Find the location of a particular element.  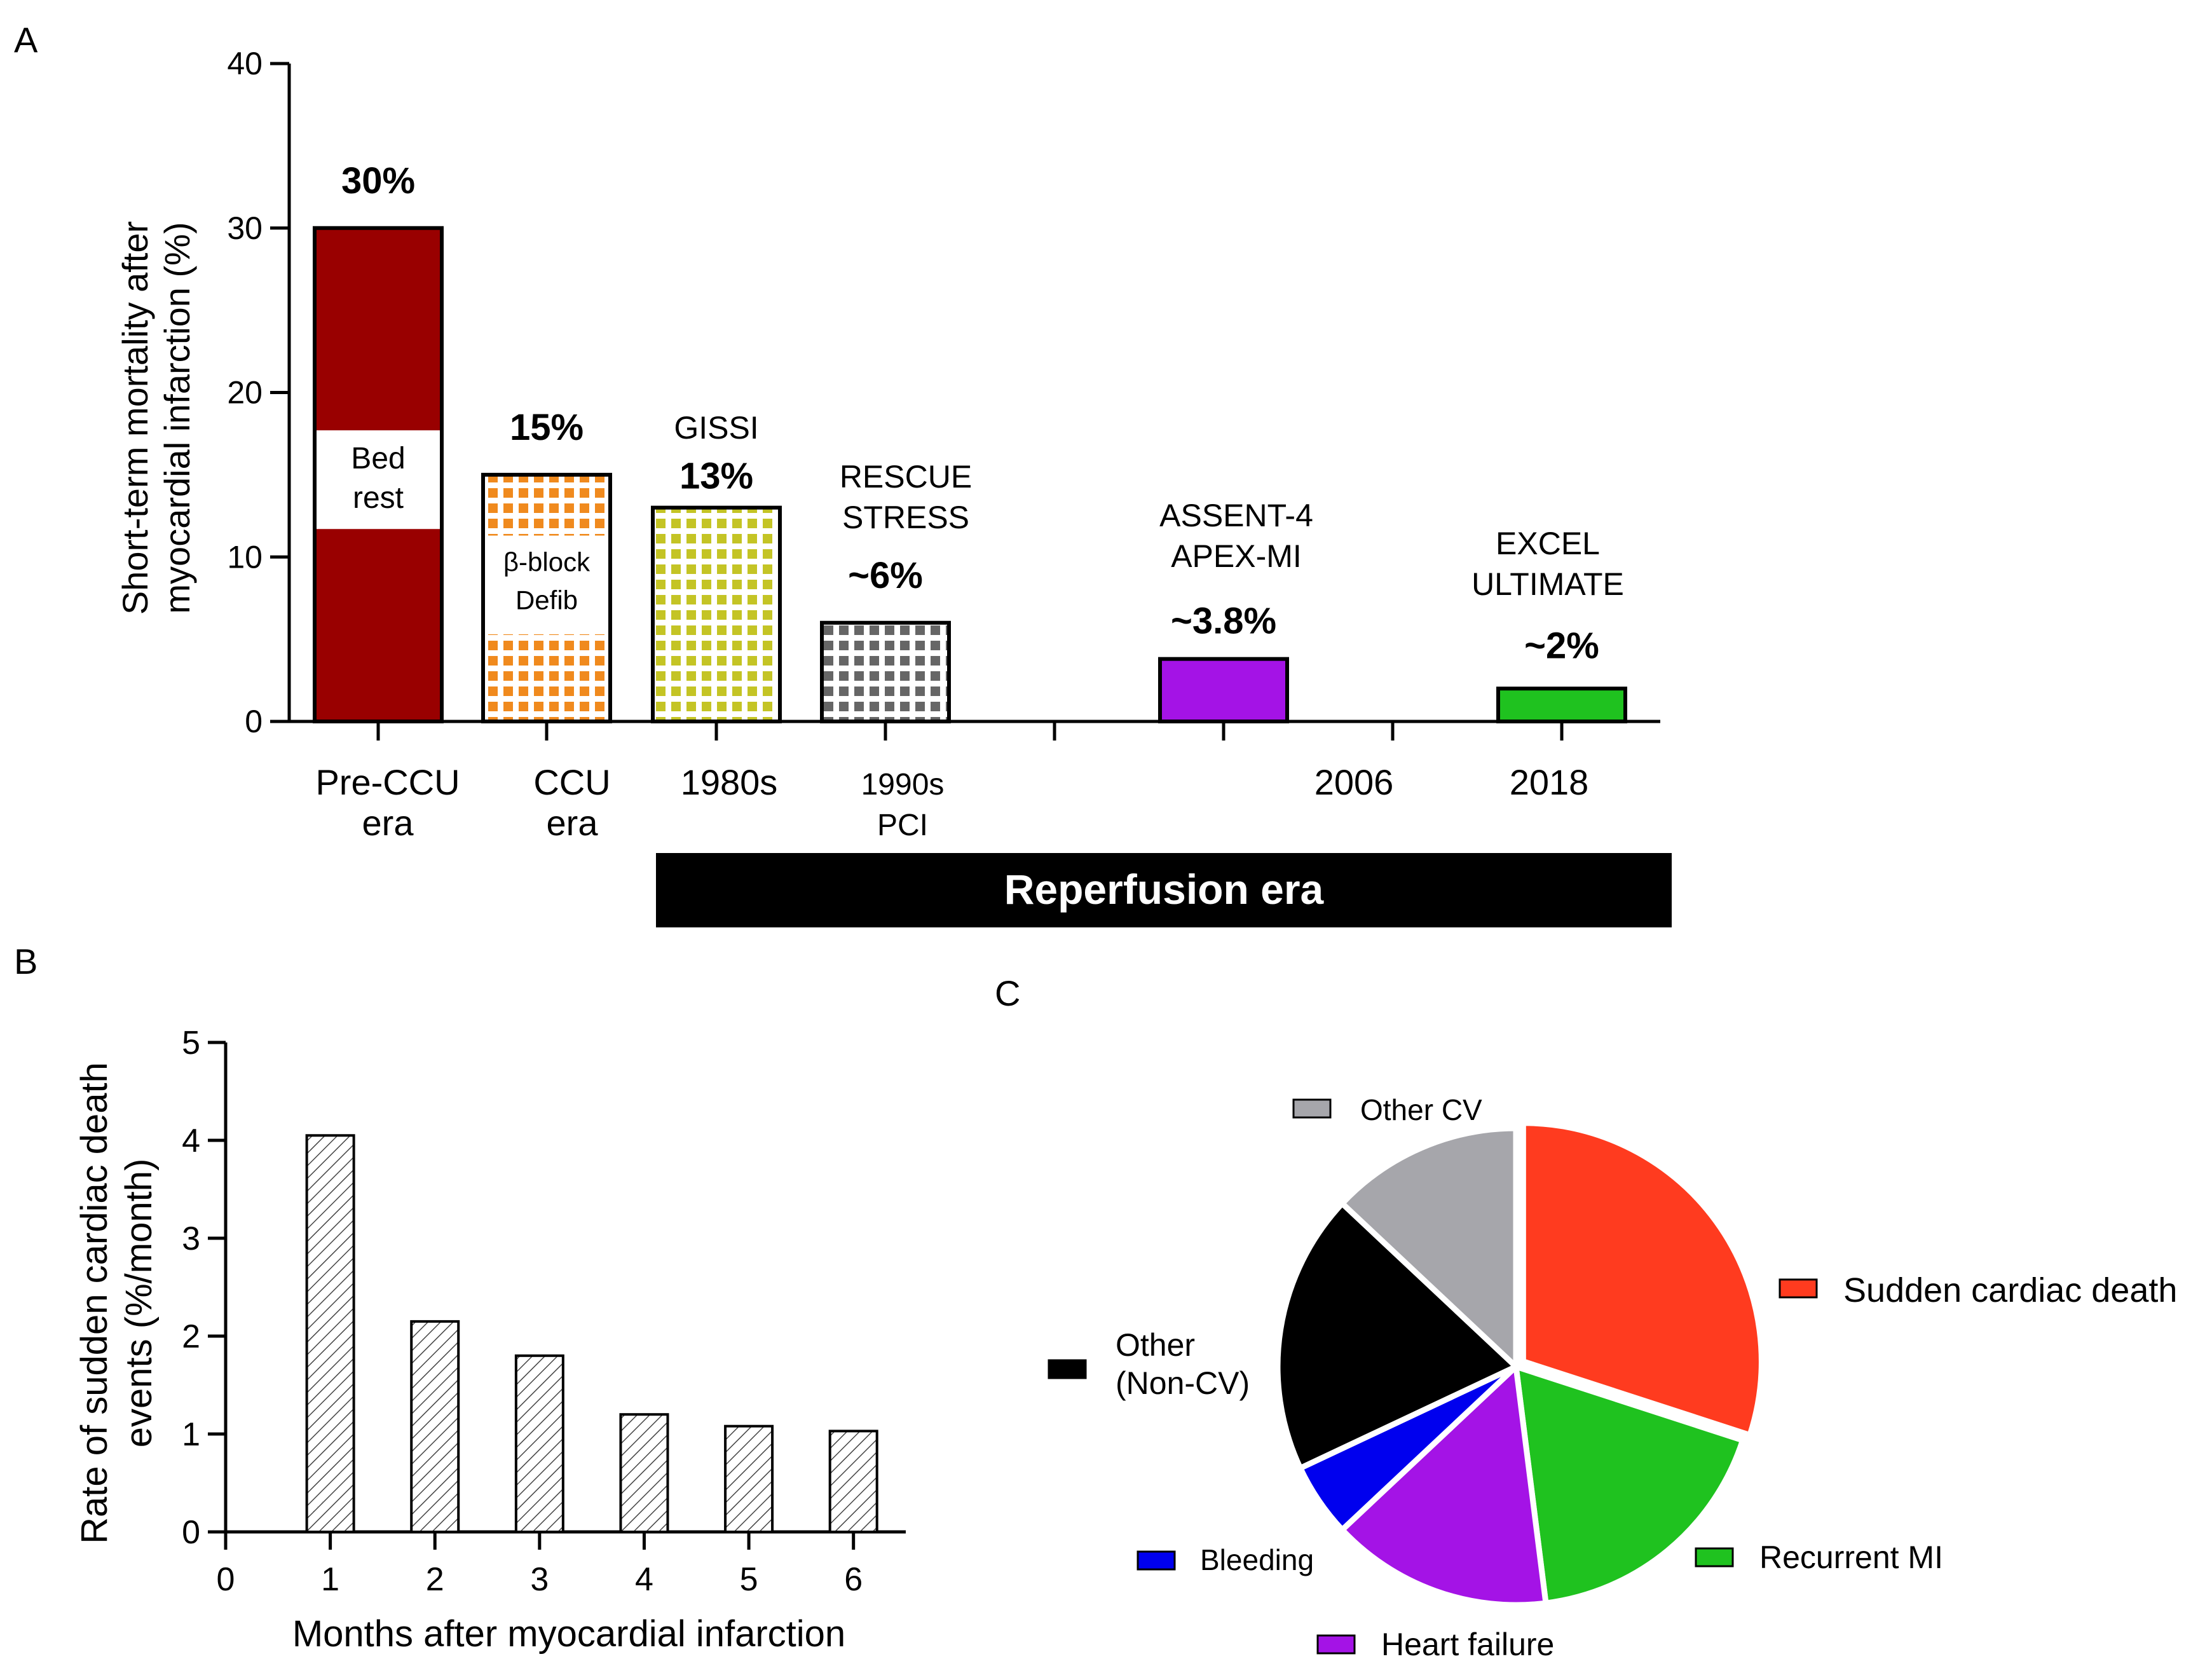

x-tick-label-a: 1980s is located at coordinates (729, 782).